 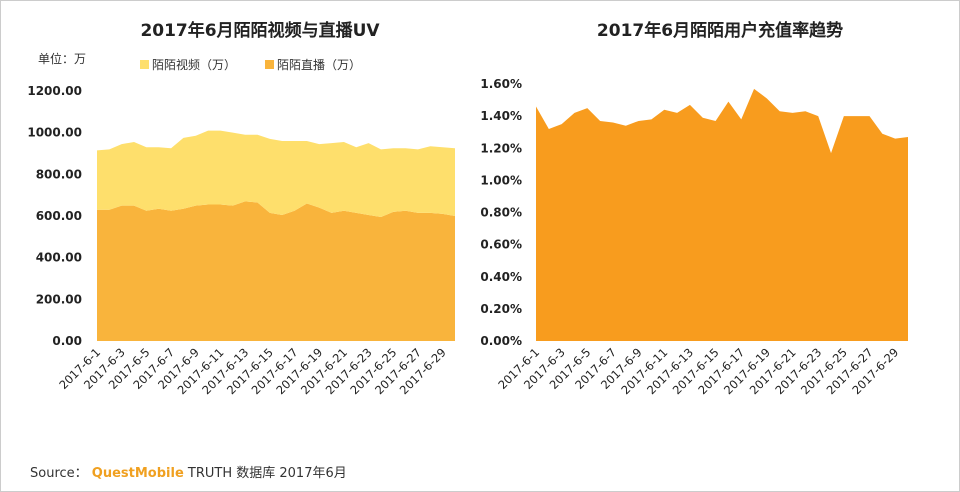 I want to click on legend-live: 陌陌直播（万）, so click(x=313, y=64).